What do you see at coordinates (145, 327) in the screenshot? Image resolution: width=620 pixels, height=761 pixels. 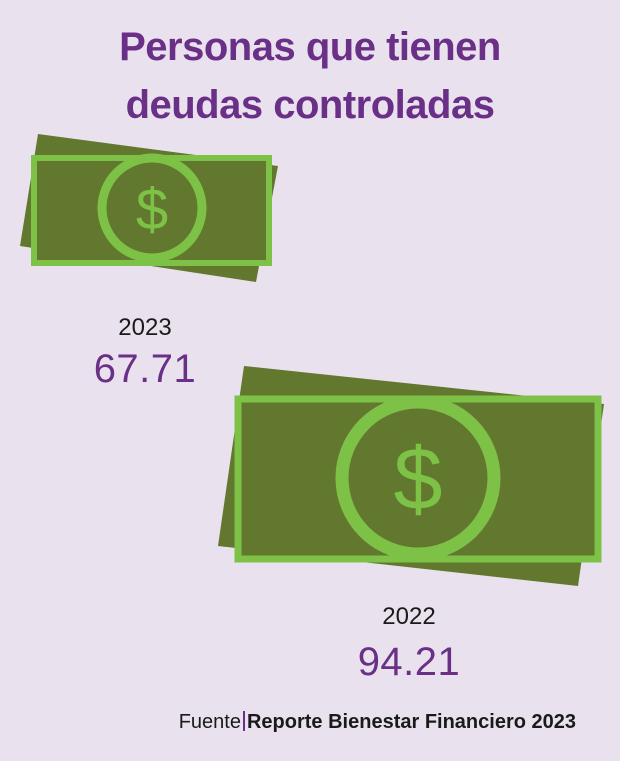 I see `year-label-2023: 2023` at bounding box center [145, 327].